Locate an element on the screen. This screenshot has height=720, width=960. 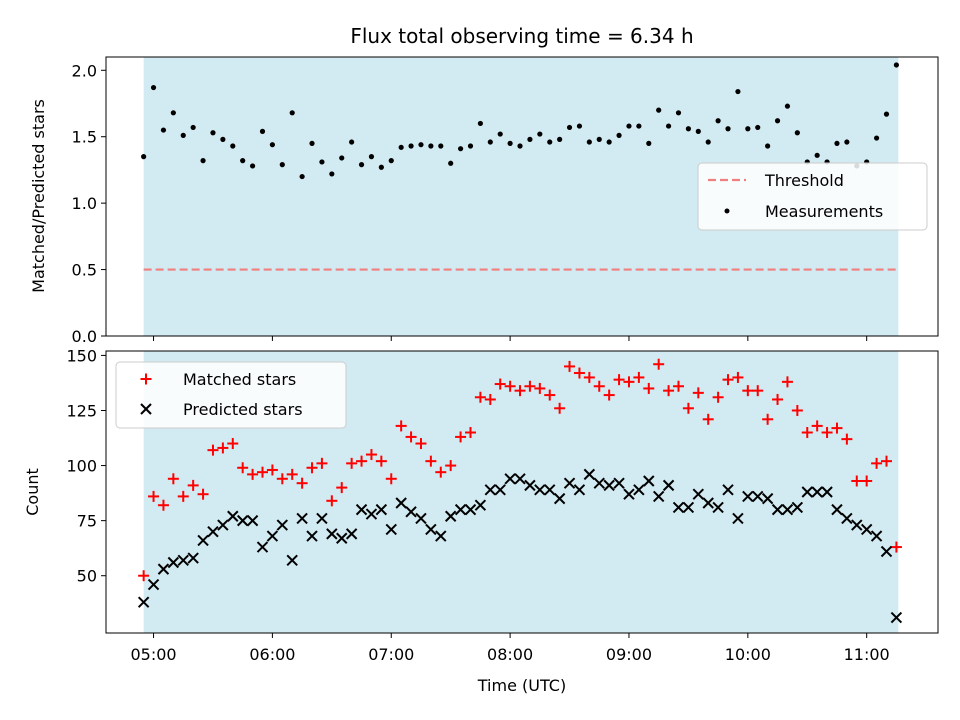
top-y-axis-ticks: 0.0 0.5 1.0 1.5 2.0 is located at coordinates (89, 203).